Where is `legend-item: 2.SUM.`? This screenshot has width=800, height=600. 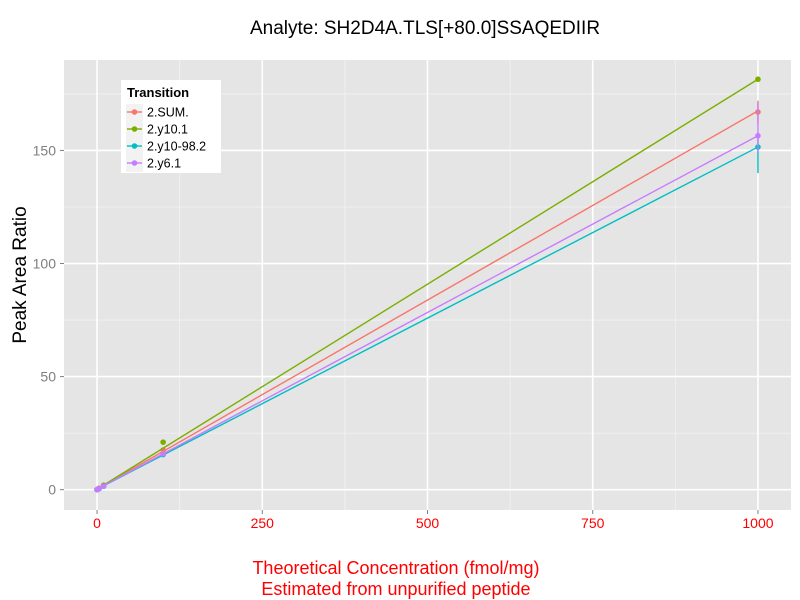
legend-item: 2.SUM. is located at coordinates (157, 112).